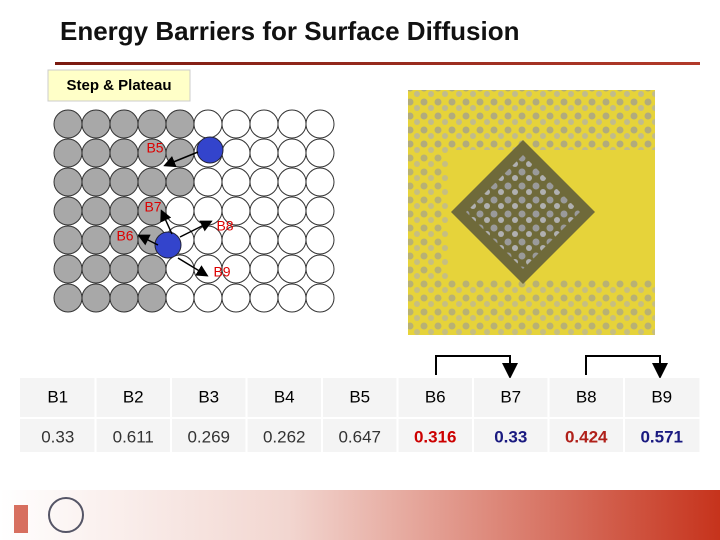  What do you see at coordinates (284, 436) in the screenshot?
I see `value-cell: 0.262` at bounding box center [284, 436].